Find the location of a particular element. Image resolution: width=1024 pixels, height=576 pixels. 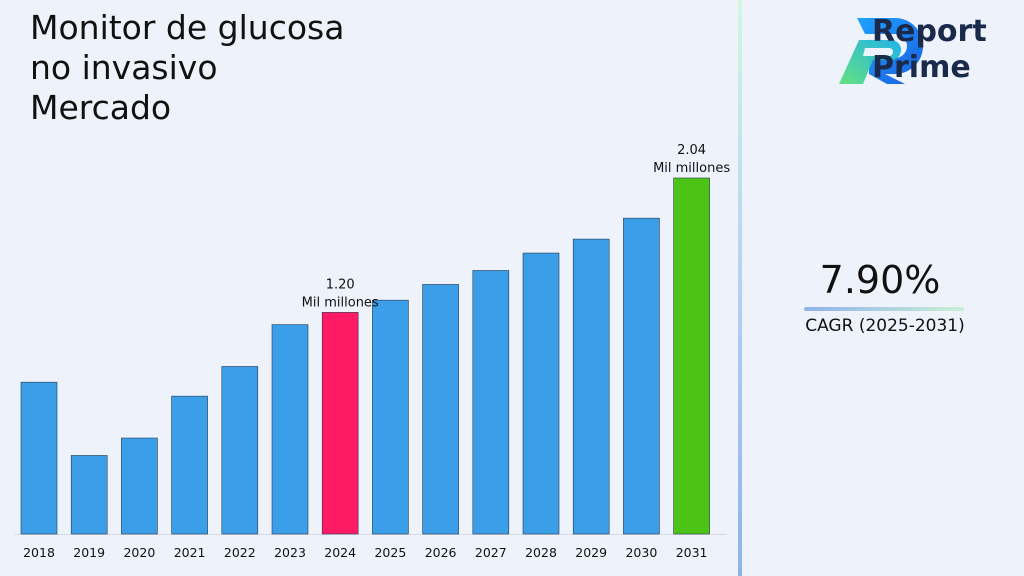

bar-2018 is located at coordinates (39, 458).